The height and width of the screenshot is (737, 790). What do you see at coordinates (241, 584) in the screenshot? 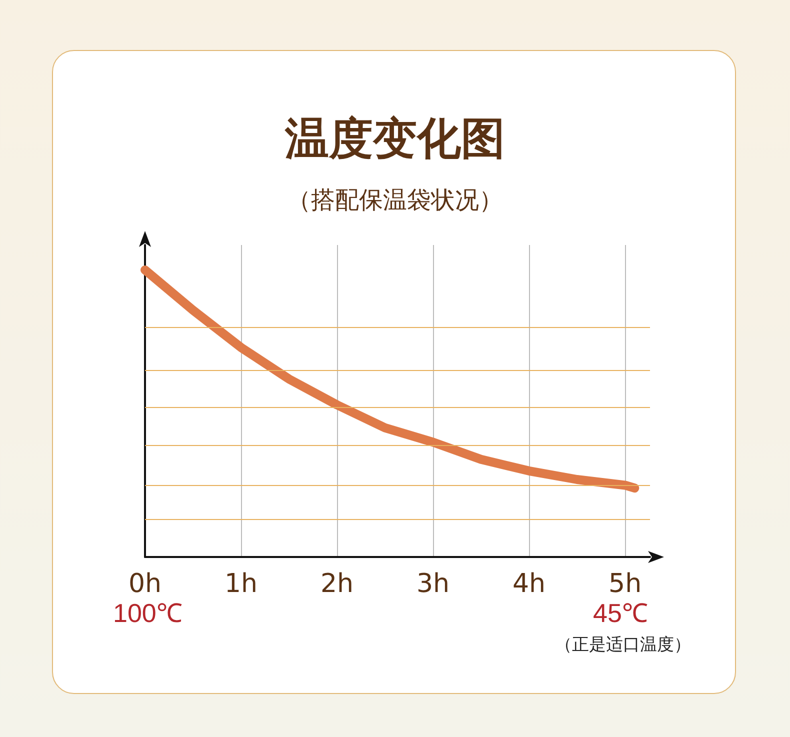
I see `x-tick-label: 1h` at bounding box center [241, 584].